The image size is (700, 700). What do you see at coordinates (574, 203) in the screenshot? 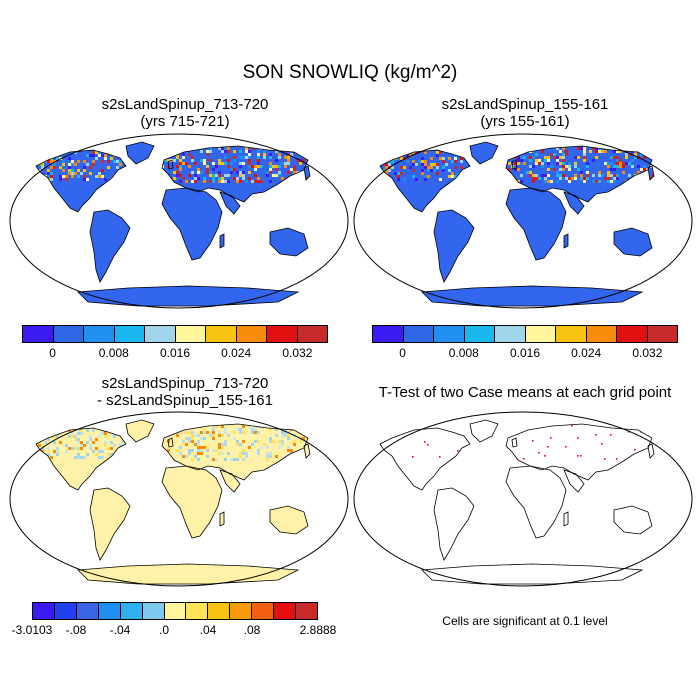
I see `land-arabia-india` at bounding box center [574, 203].